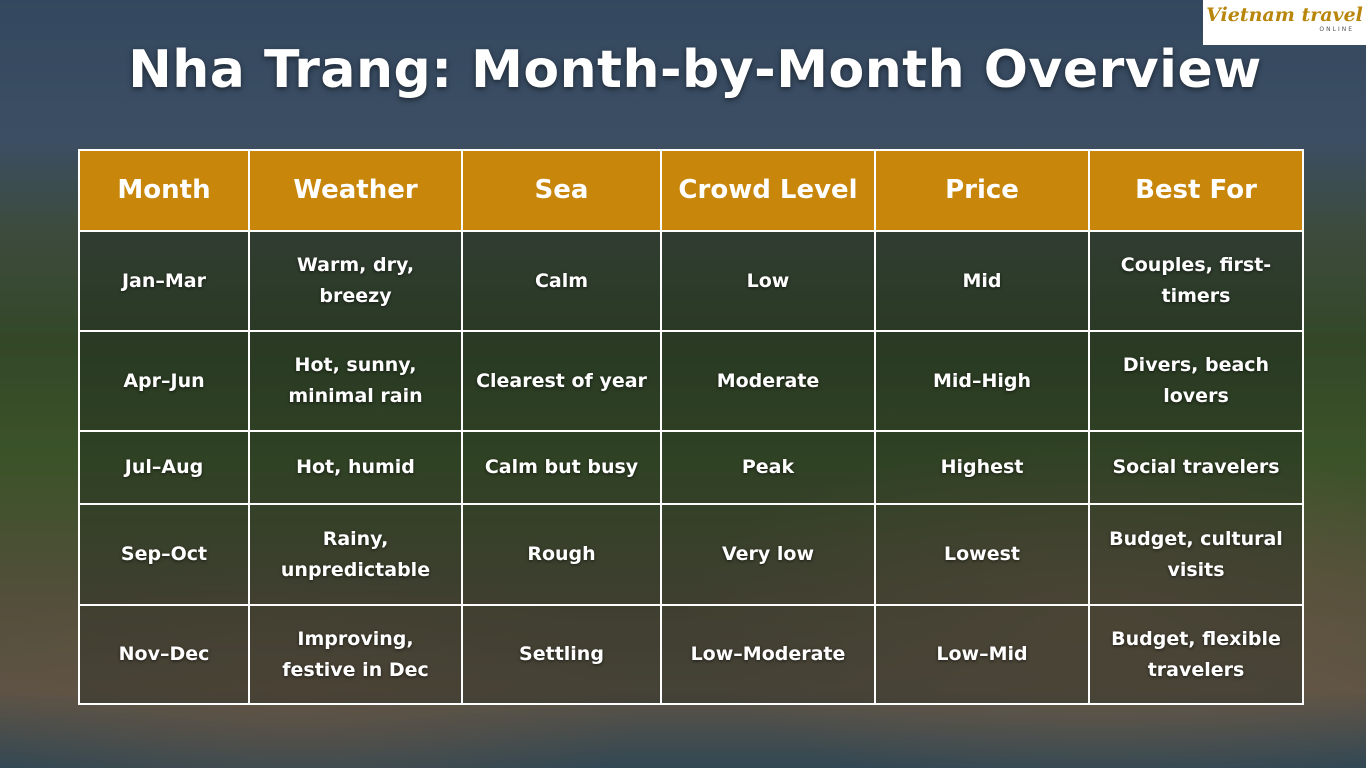  What do you see at coordinates (695, 70) in the screenshot?
I see `page-title: Nha Trang: Month-by-Month Overview` at bounding box center [695, 70].